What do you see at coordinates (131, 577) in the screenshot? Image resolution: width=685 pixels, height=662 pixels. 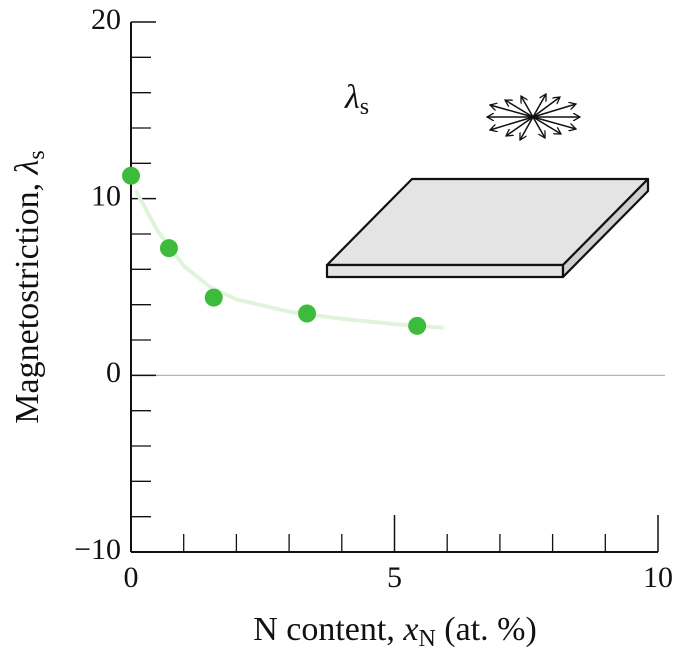 I see `x-tick-label: 0` at bounding box center [131, 577].